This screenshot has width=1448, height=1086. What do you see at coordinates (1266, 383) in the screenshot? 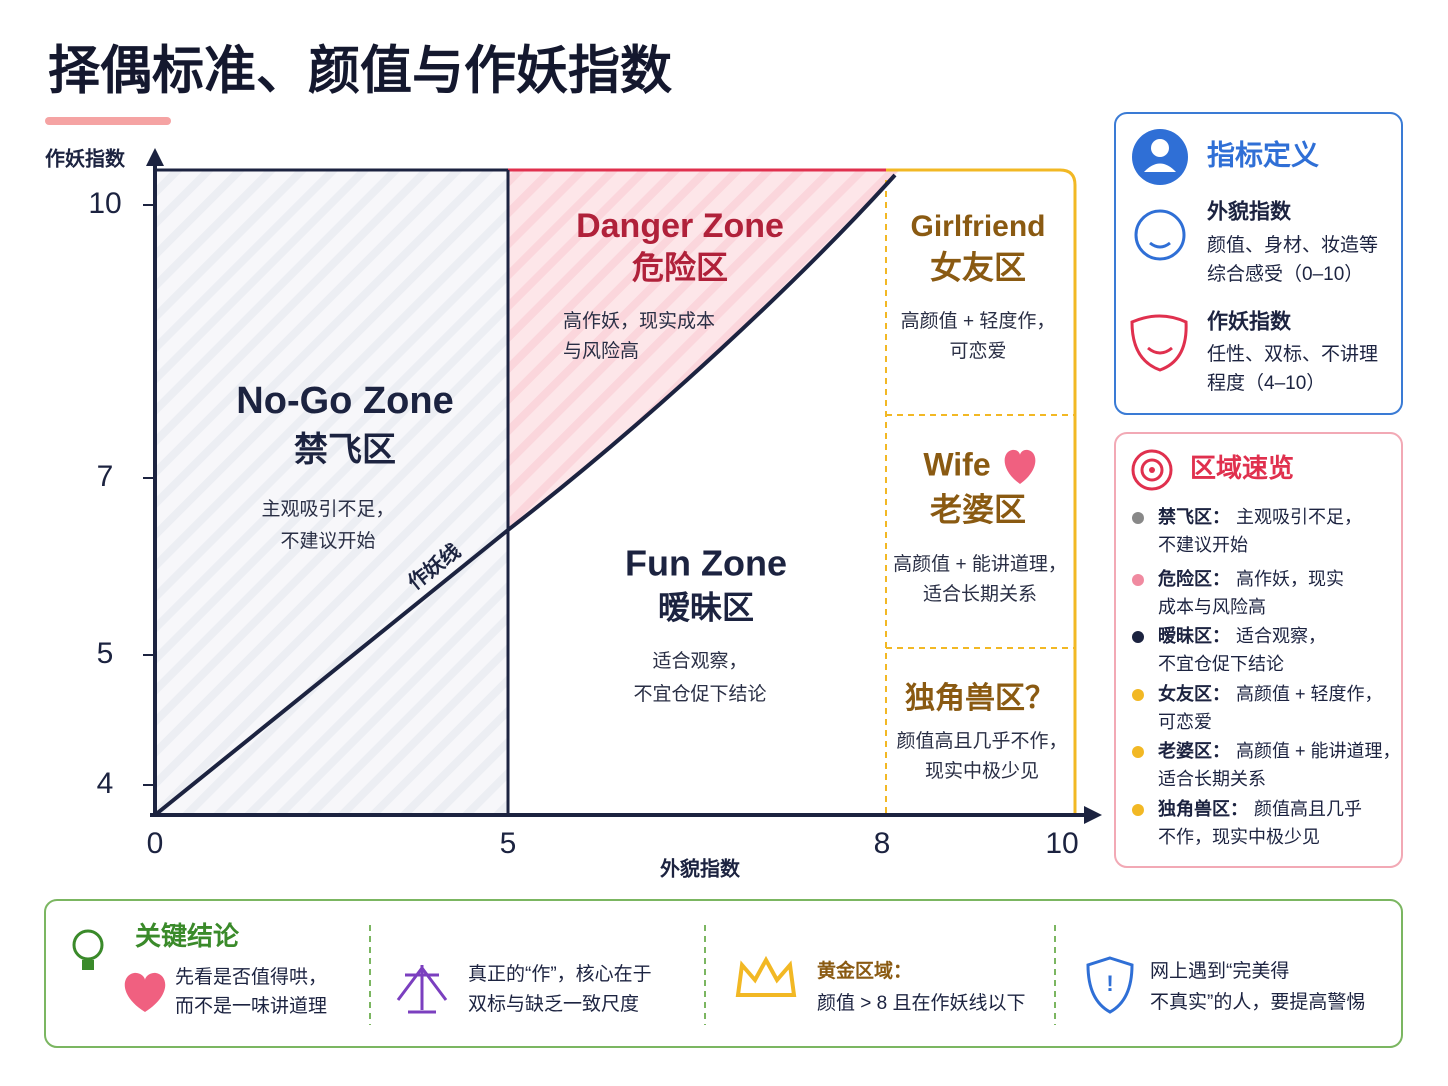
I see `definition-desc: 程度（4–10）` at bounding box center [1266, 383].